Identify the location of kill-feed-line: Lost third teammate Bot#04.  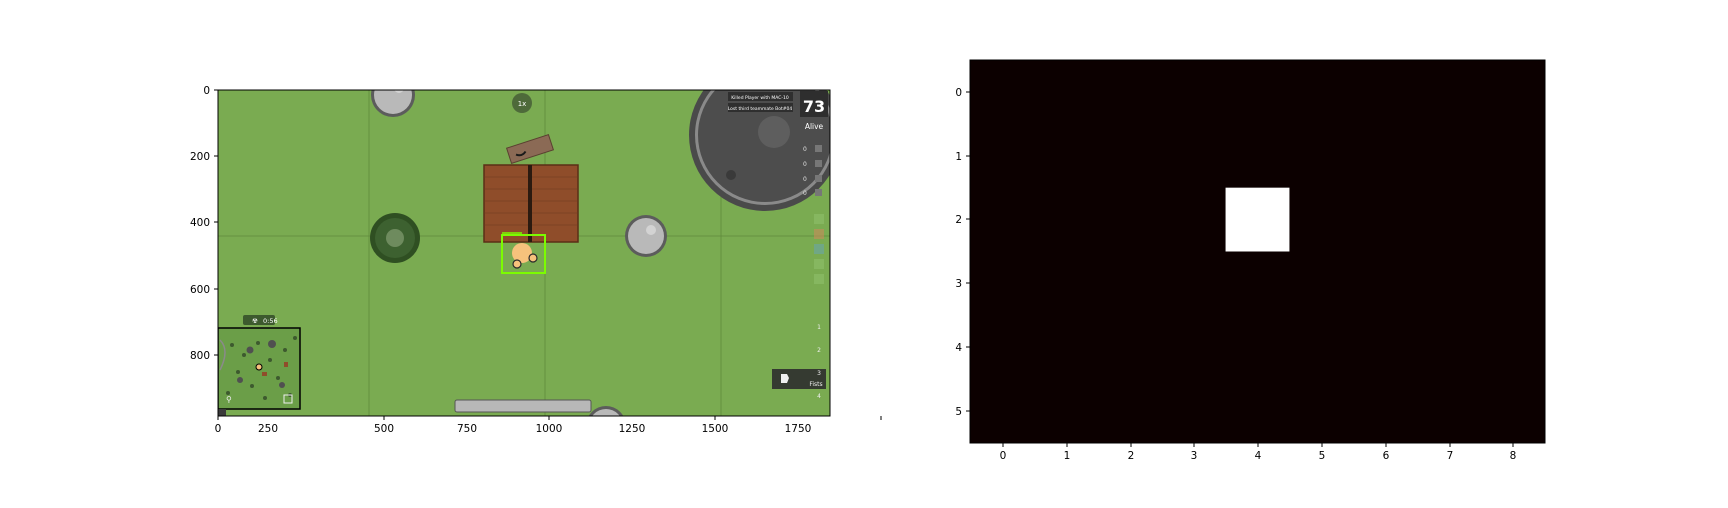
(760, 109).